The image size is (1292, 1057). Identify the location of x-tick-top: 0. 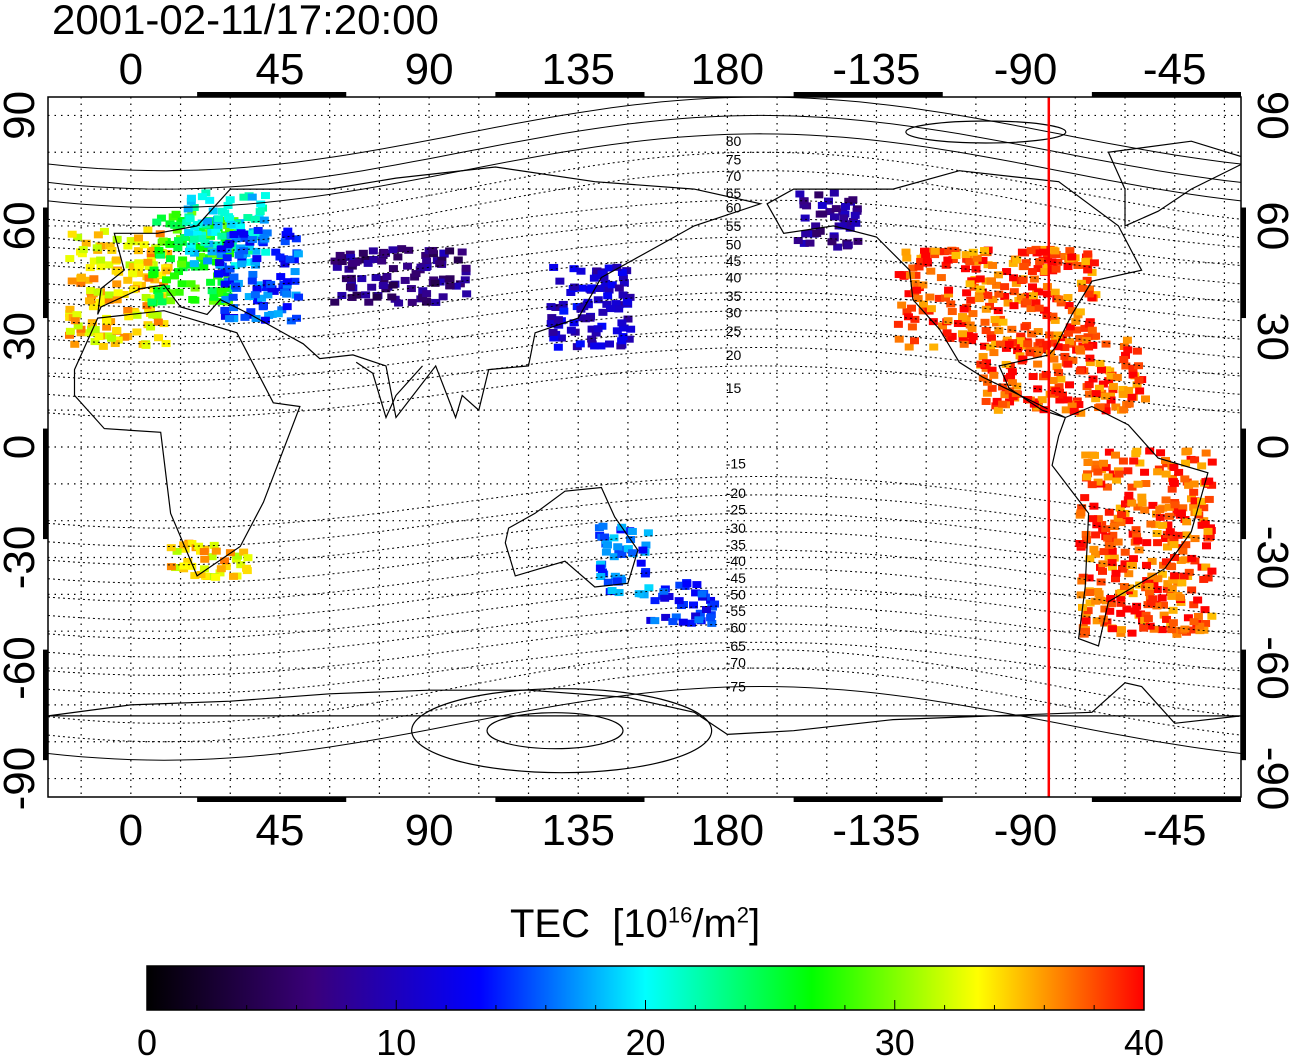
(131, 69).